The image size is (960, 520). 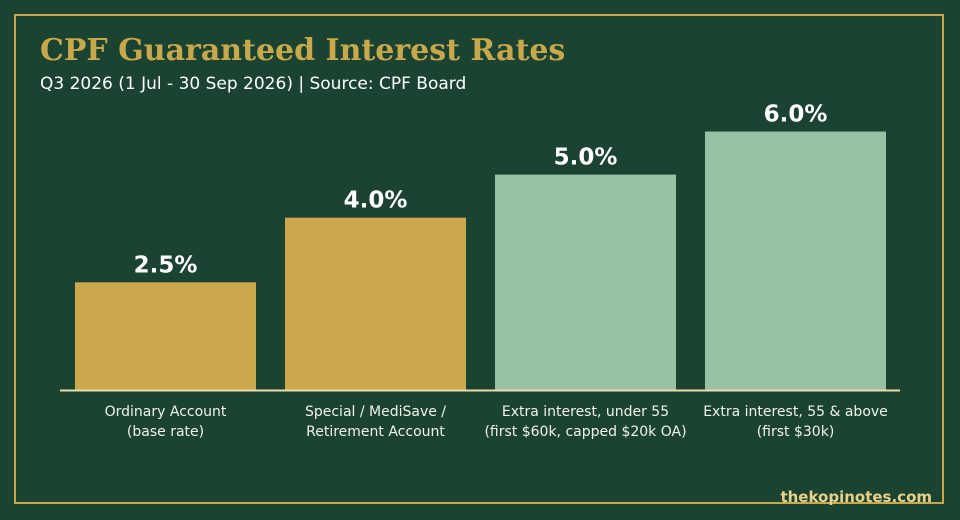 What do you see at coordinates (303, 50) in the screenshot?
I see `chart-title: CPF Guaranteed Interest Rates` at bounding box center [303, 50].